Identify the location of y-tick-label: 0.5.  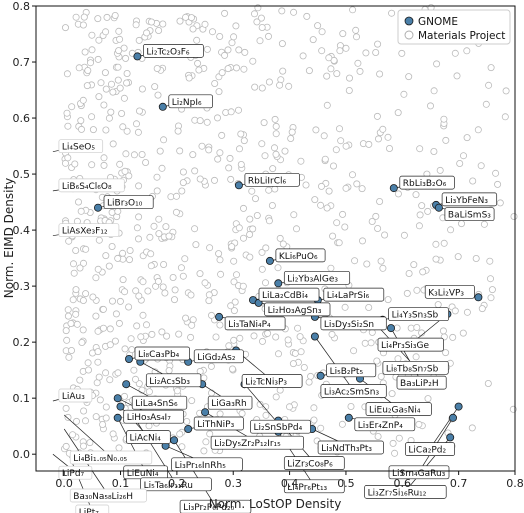
(22, 174).